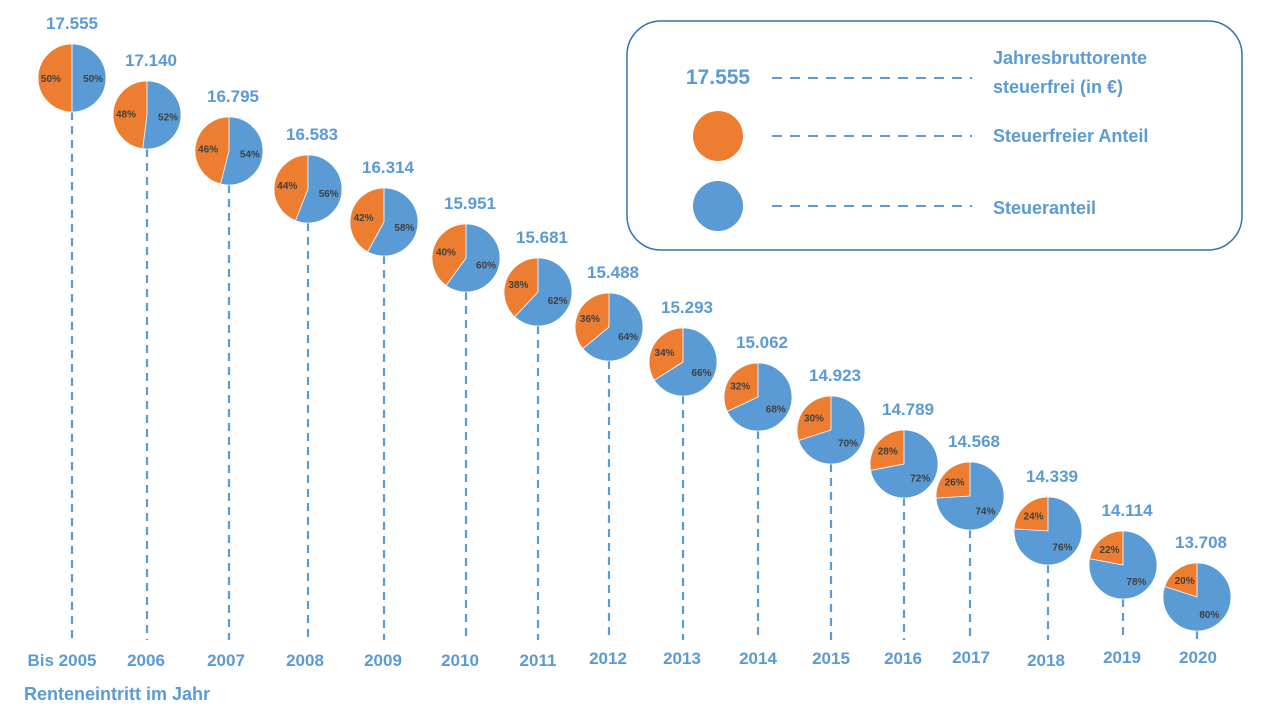 The width and height of the screenshot is (1280, 720). Describe the element at coordinates (383, 660) in the screenshot. I see `year-label: 2009` at that location.